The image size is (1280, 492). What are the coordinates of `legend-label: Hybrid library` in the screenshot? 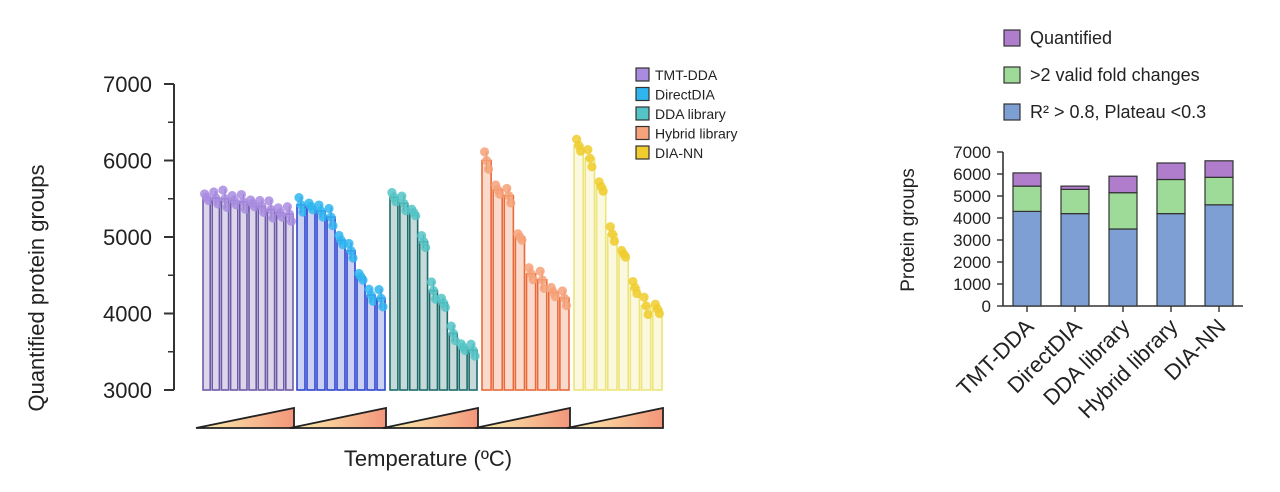 It's located at (696, 134).